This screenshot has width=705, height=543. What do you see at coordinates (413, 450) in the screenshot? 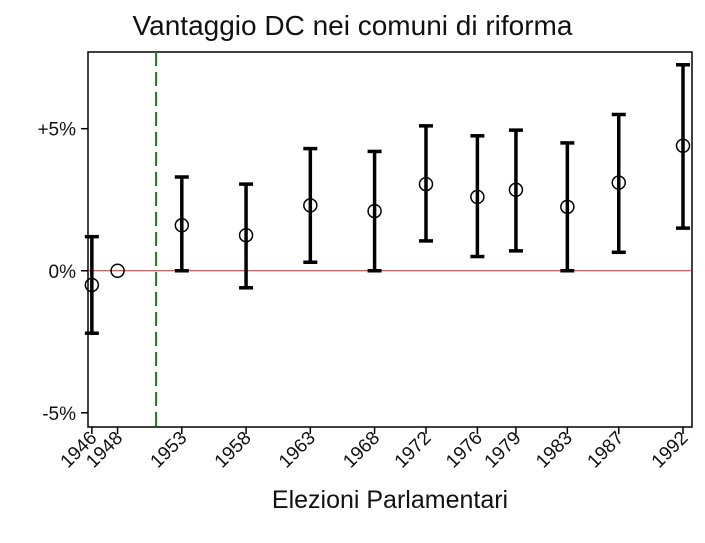
I see `x-tick-label: 1972` at bounding box center [413, 450].